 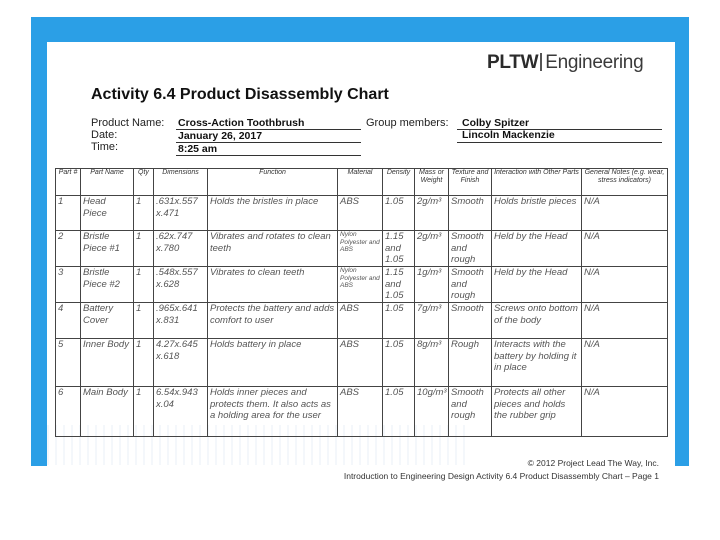 I want to click on cell-material: Nylon Polyester and ABS, so click(x=360, y=248).